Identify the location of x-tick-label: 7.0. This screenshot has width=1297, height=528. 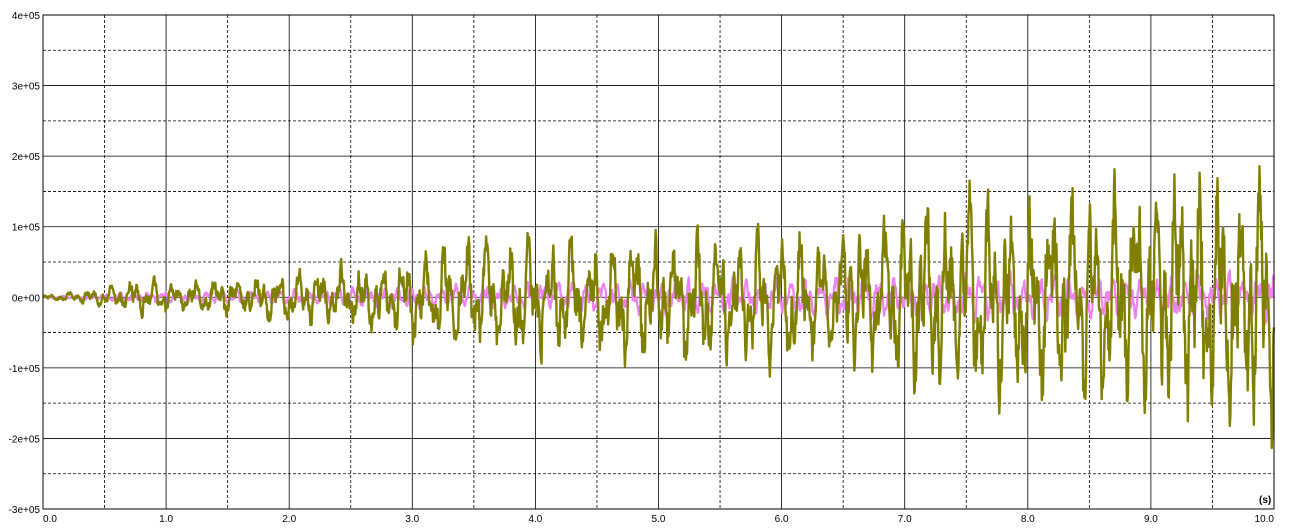
(905, 519).